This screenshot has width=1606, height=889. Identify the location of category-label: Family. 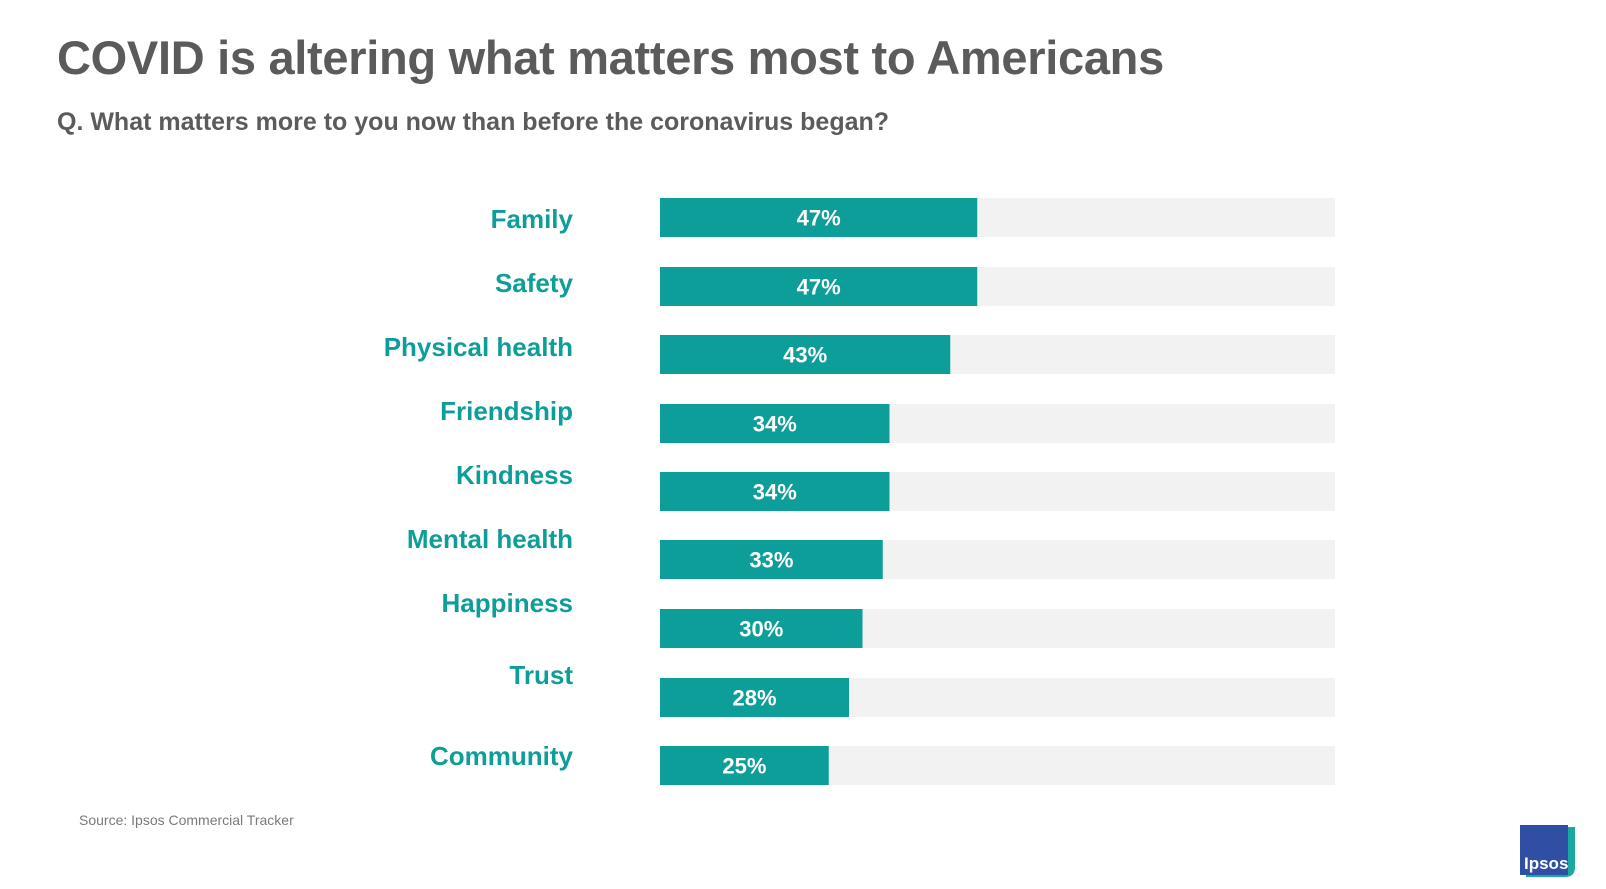
(532, 219).